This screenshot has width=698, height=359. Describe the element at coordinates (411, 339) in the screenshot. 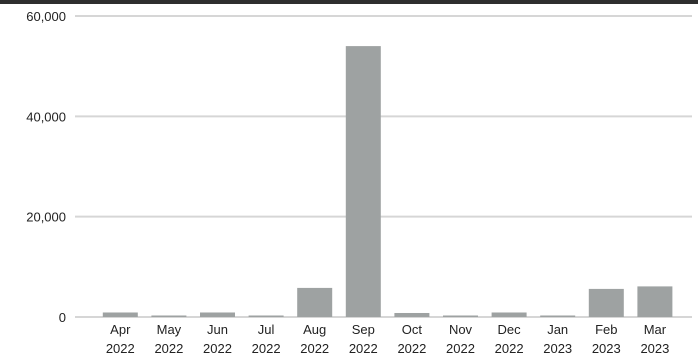

I see `x-tick-label-oct-2022: Oct 2022` at that location.